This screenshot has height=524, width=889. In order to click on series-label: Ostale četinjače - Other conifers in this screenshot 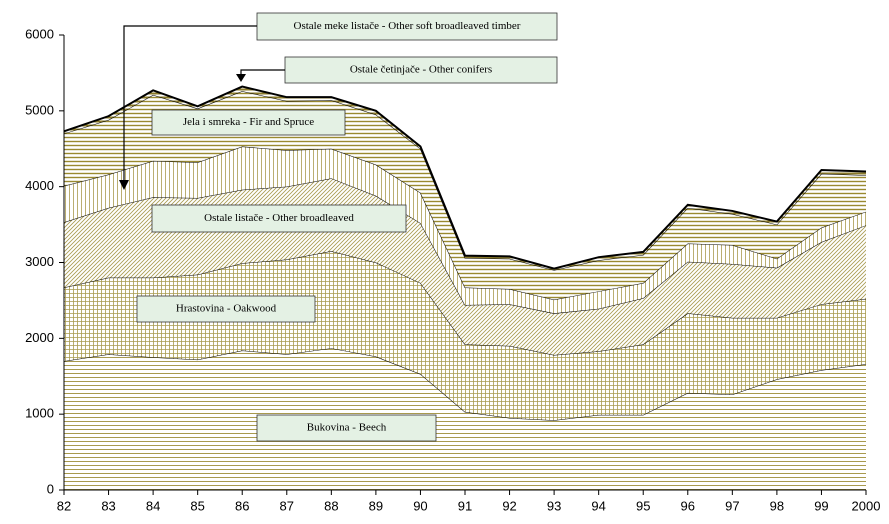, I will do `click(421, 70)`.